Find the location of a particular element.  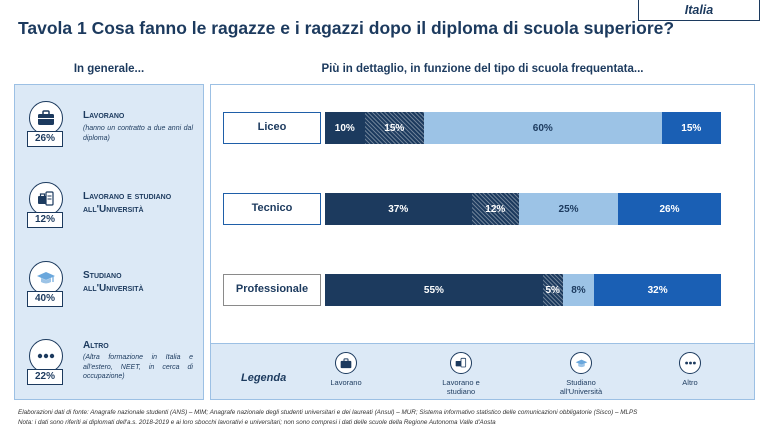

legend-item-studiano: Studiano all'Università is located at coordinates (581, 374).